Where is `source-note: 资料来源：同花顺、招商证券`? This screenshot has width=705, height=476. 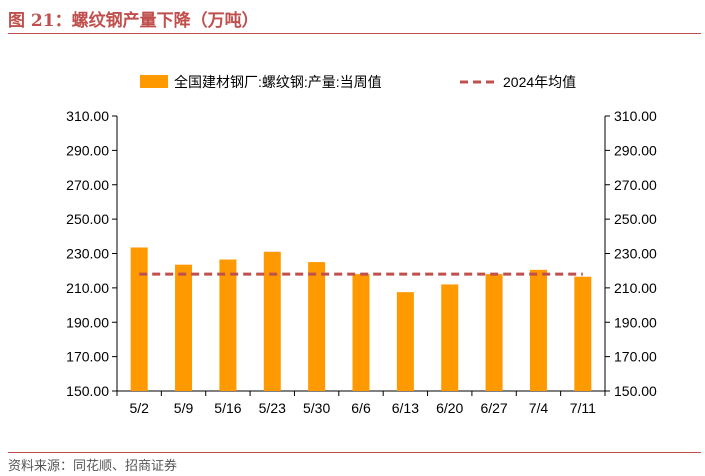 source-note: 资料来源：同花顺、招商证券 is located at coordinates (93, 466).